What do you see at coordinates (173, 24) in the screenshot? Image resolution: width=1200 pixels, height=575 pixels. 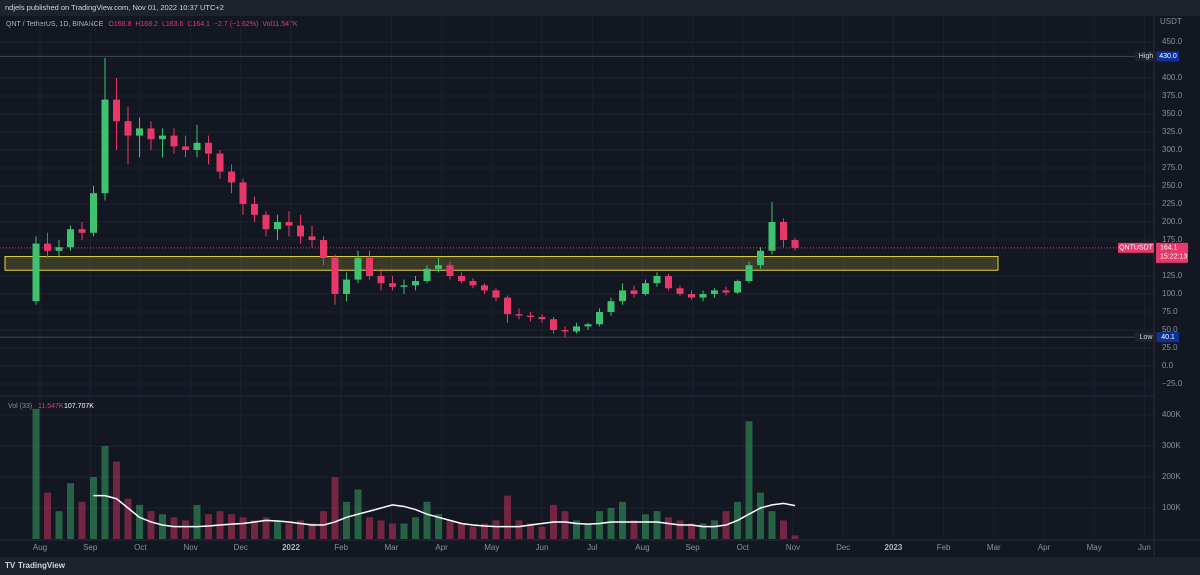 I see `legend-value: L163.6` at bounding box center [173, 24].